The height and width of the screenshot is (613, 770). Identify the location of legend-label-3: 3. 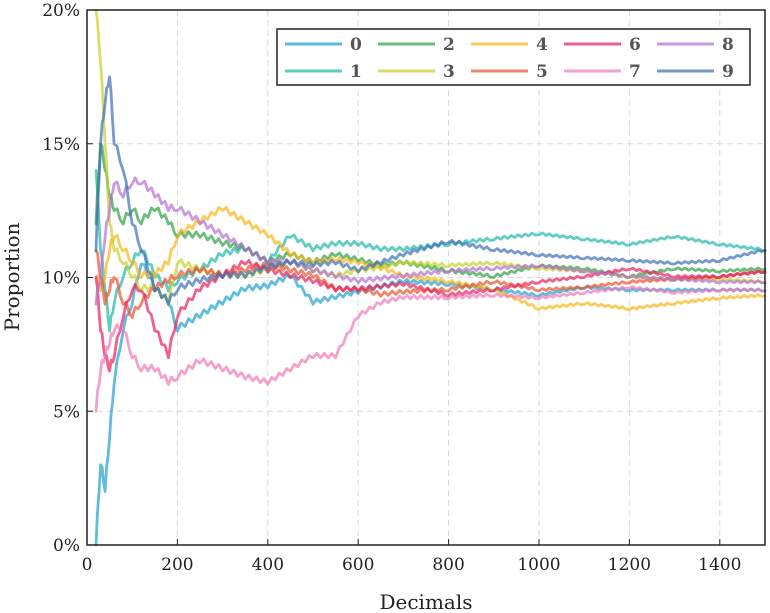
(449, 72).